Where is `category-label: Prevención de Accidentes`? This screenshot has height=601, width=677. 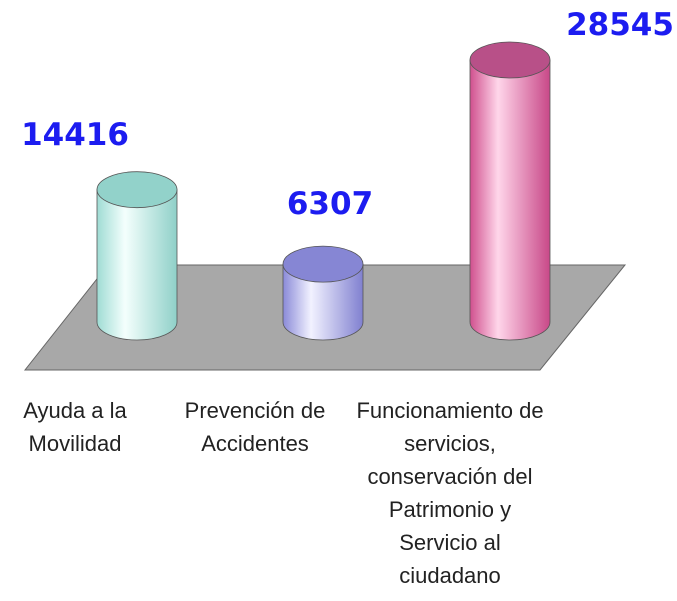 category-label: Prevención de Accidentes is located at coordinates (255, 427).